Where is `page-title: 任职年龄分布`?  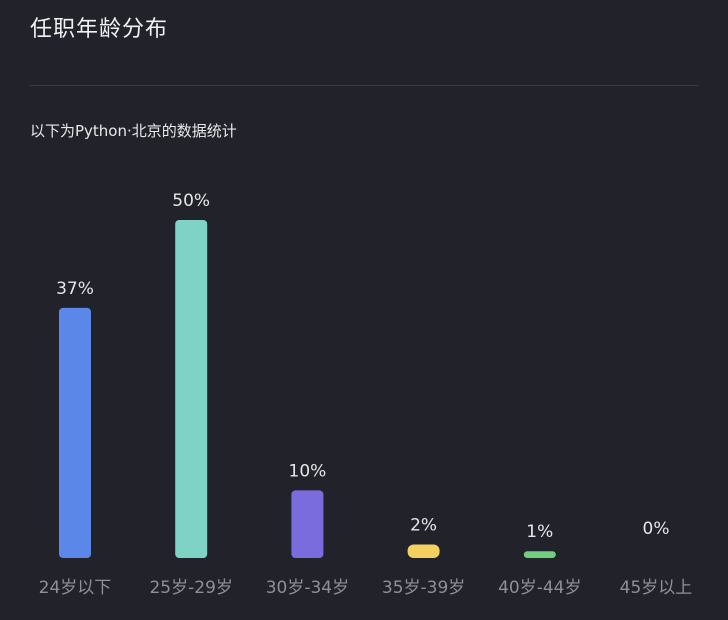
page-title: 任职年龄分布 is located at coordinates (99, 29).